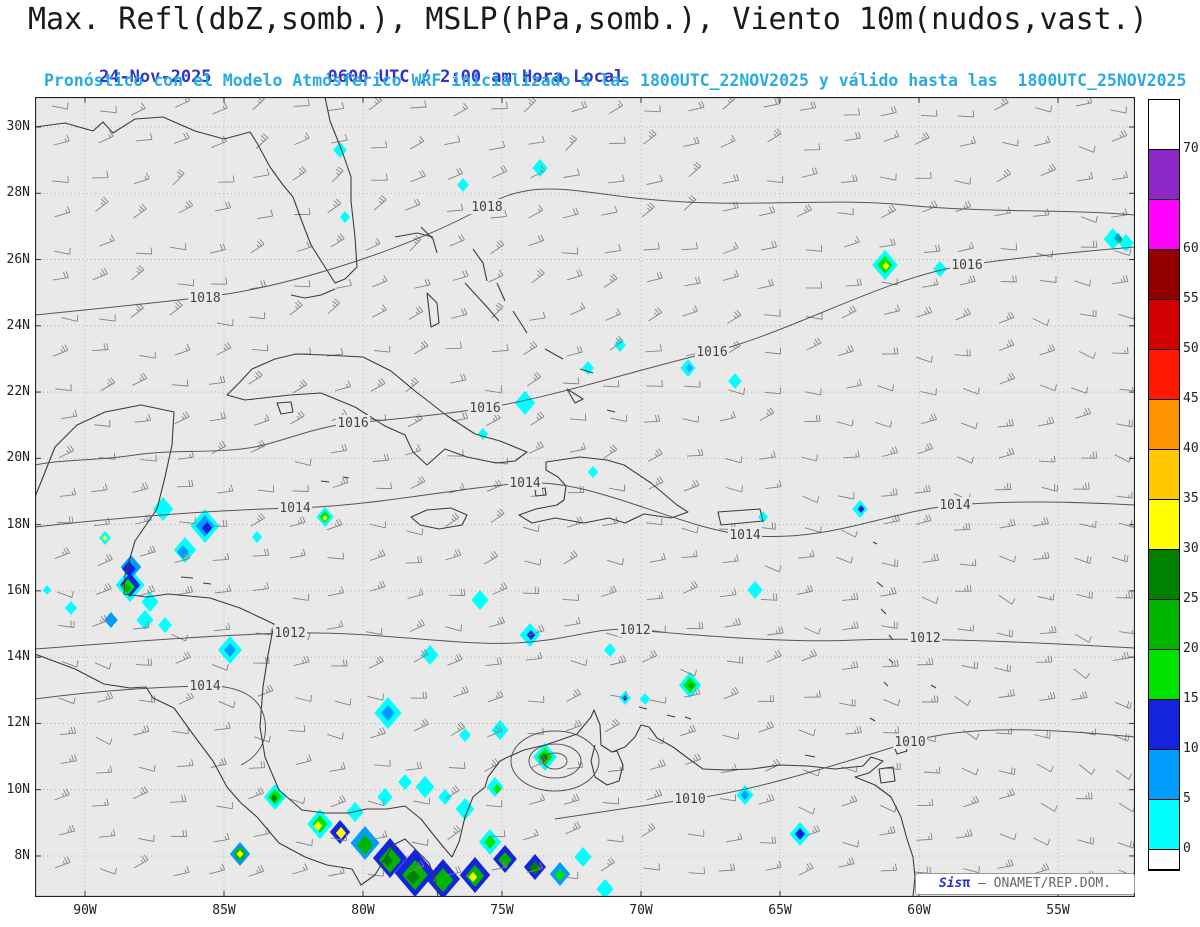 The image size is (1200, 927). What do you see at coordinates (22, 855) in the screenshot?
I see `lat-tick-label: 8N` at bounding box center [22, 855].